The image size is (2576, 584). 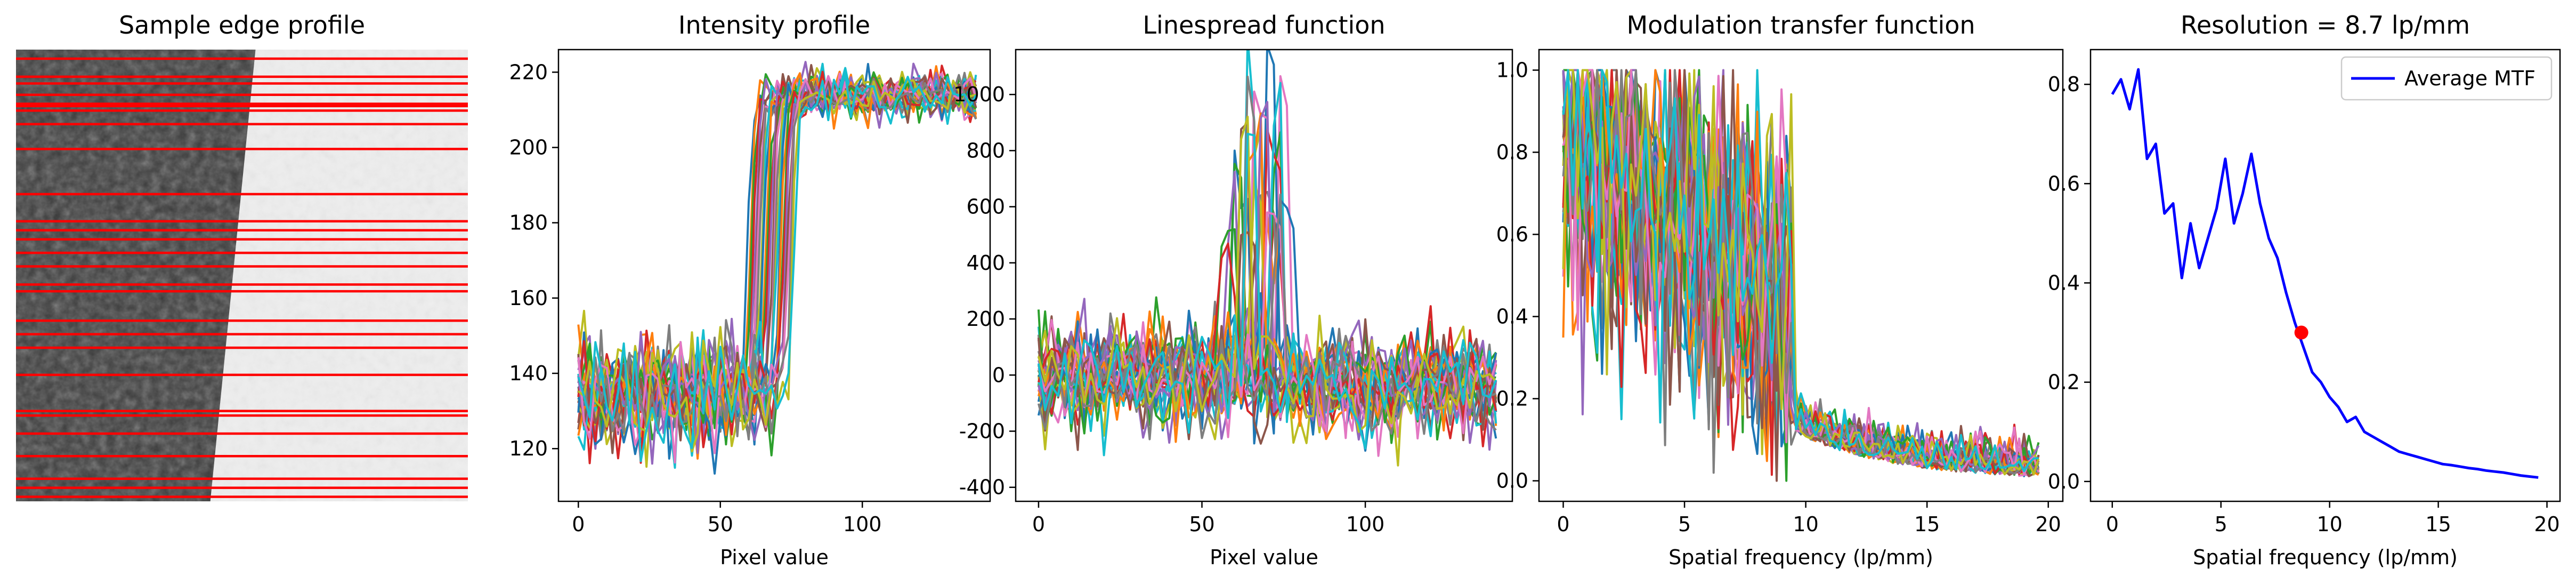 I want to click on average-mtf-line, so click(x=2325, y=273).